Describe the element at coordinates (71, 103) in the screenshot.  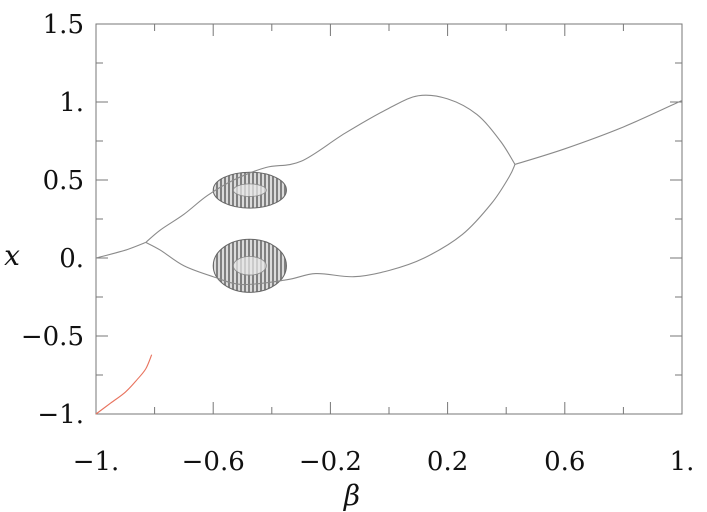
I see `y-tick-label: 1.` at that location.